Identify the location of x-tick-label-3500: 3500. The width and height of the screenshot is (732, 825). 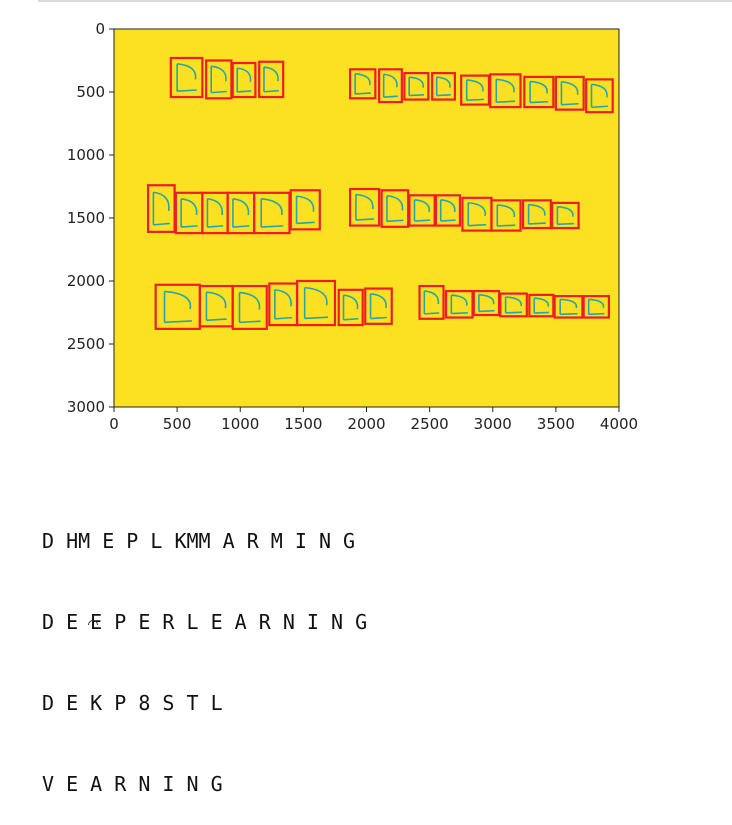
(556, 424).